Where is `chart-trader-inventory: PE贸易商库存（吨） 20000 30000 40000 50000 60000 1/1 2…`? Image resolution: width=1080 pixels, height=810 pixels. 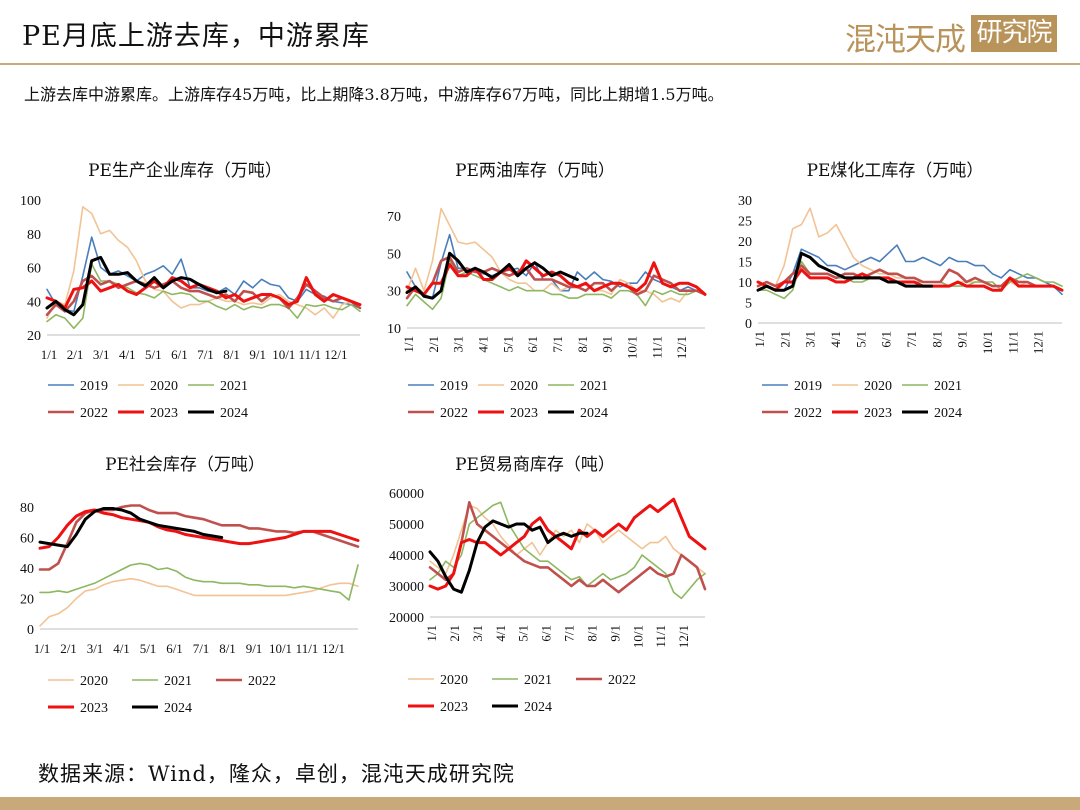 chart-trader-inventory: PE贸易商库存（吨） 20000 30000 40000 50000 60000 1/1 2… is located at coordinates (545, 587).